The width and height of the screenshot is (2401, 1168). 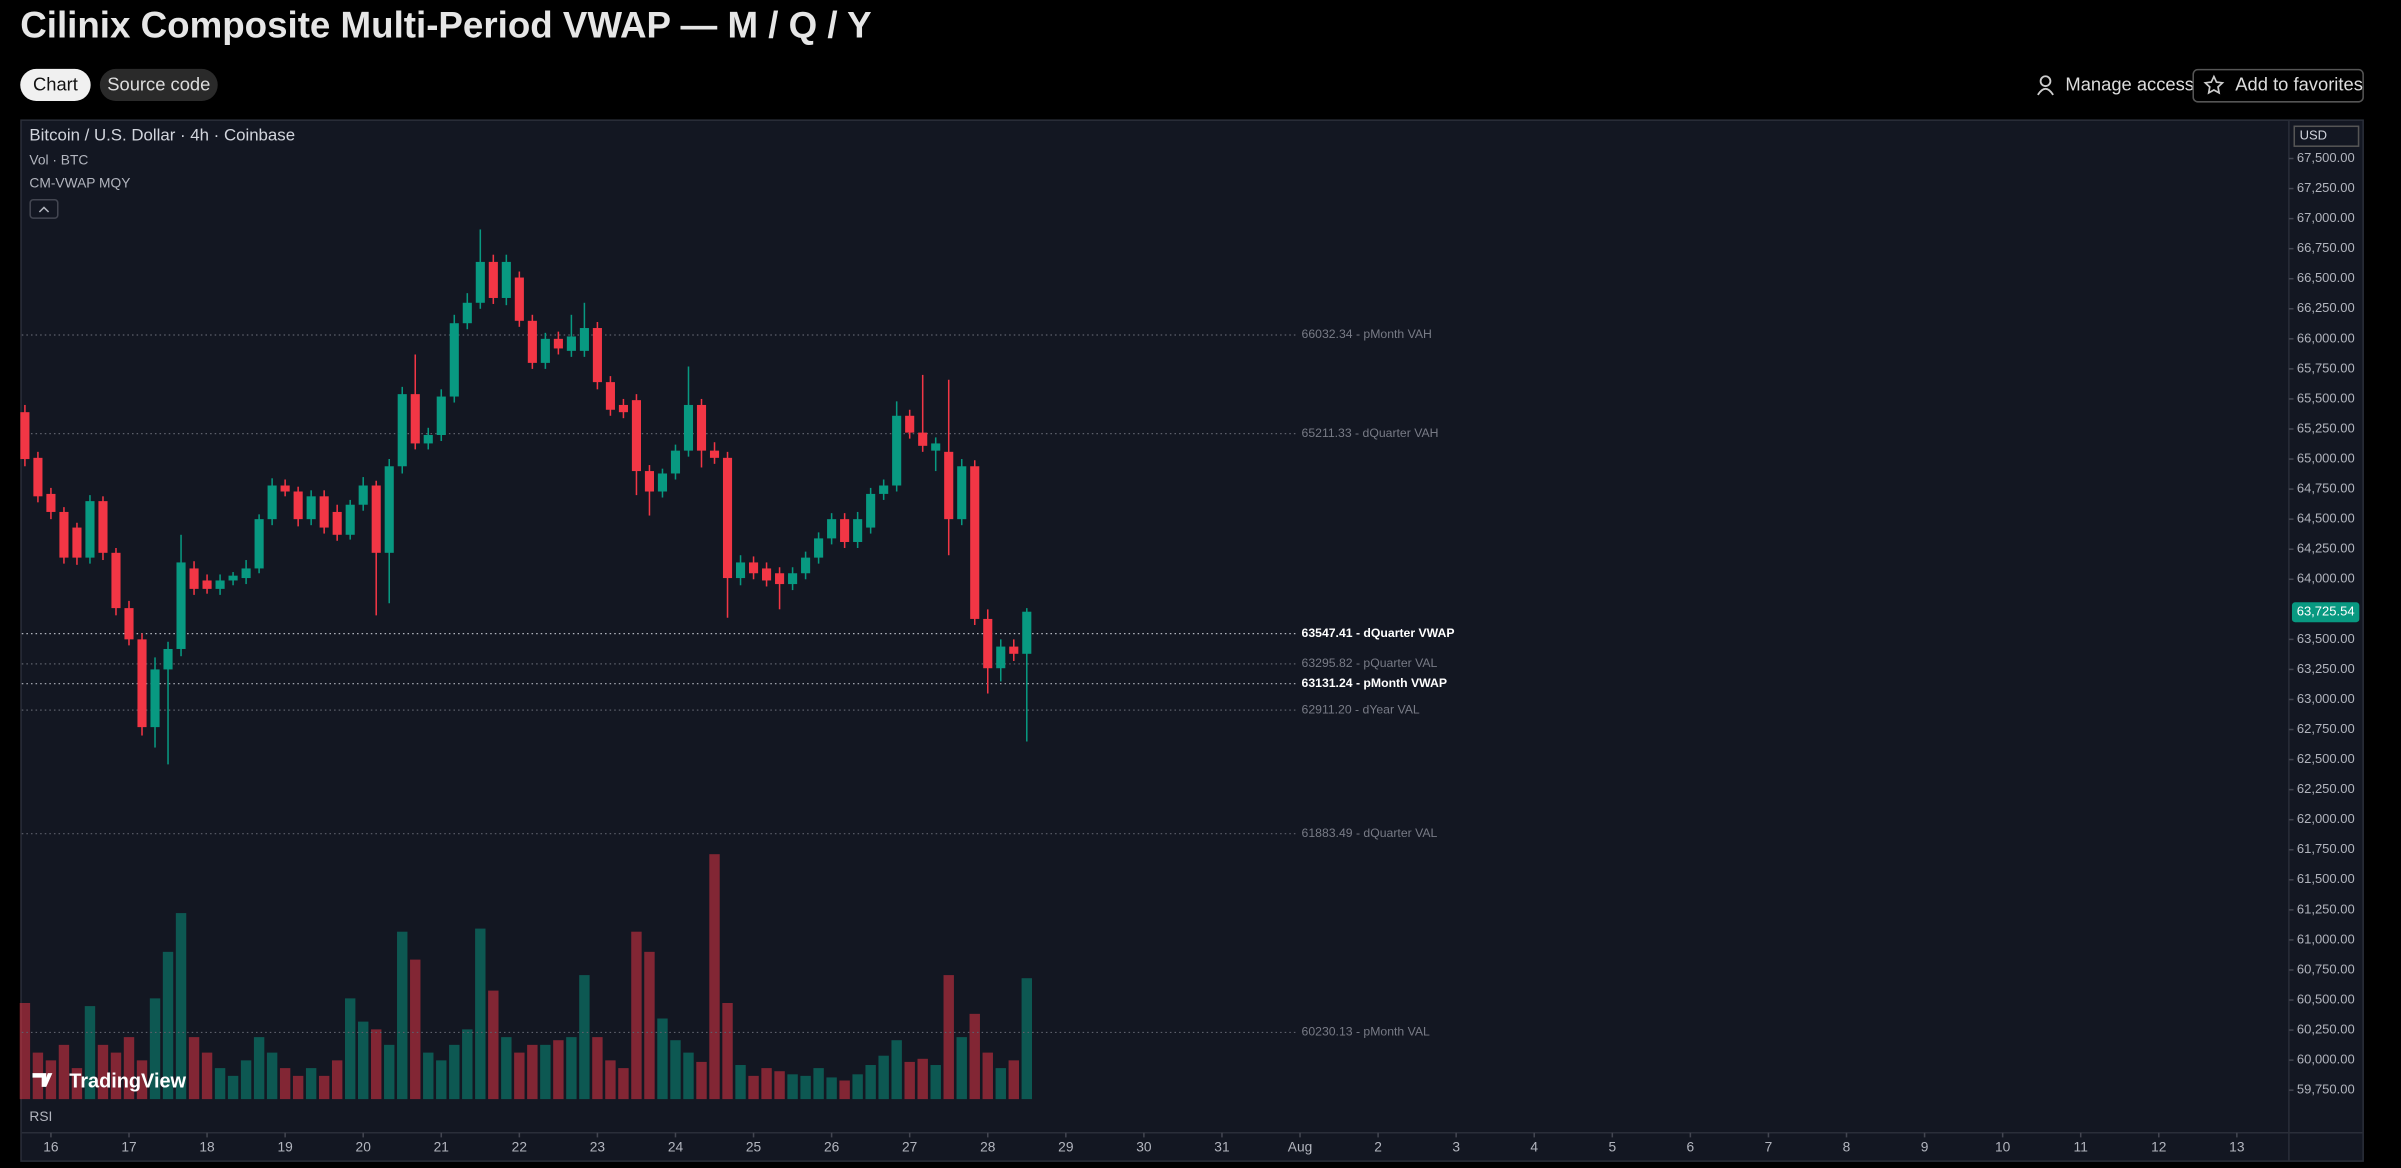 What do you see at coordinates (1144, 1147) in the screenshot?
I see `x-tick-label: 30` at bounding box center [1144, 1147].